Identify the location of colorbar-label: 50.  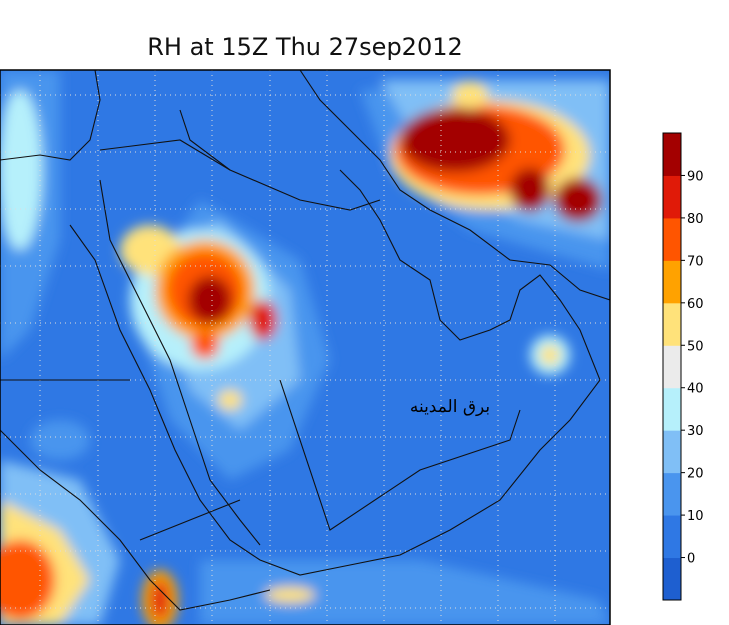
(695, 346).